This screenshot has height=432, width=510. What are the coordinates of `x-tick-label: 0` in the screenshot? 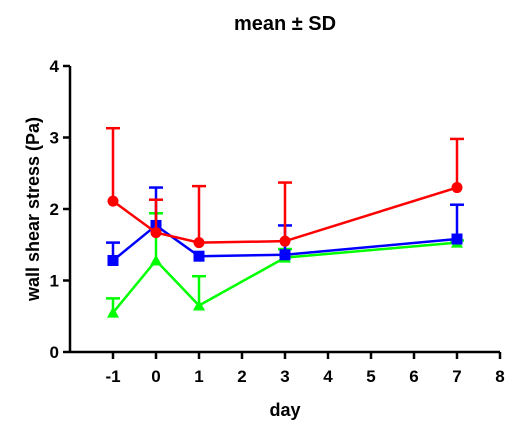 It's located at (155, 376).